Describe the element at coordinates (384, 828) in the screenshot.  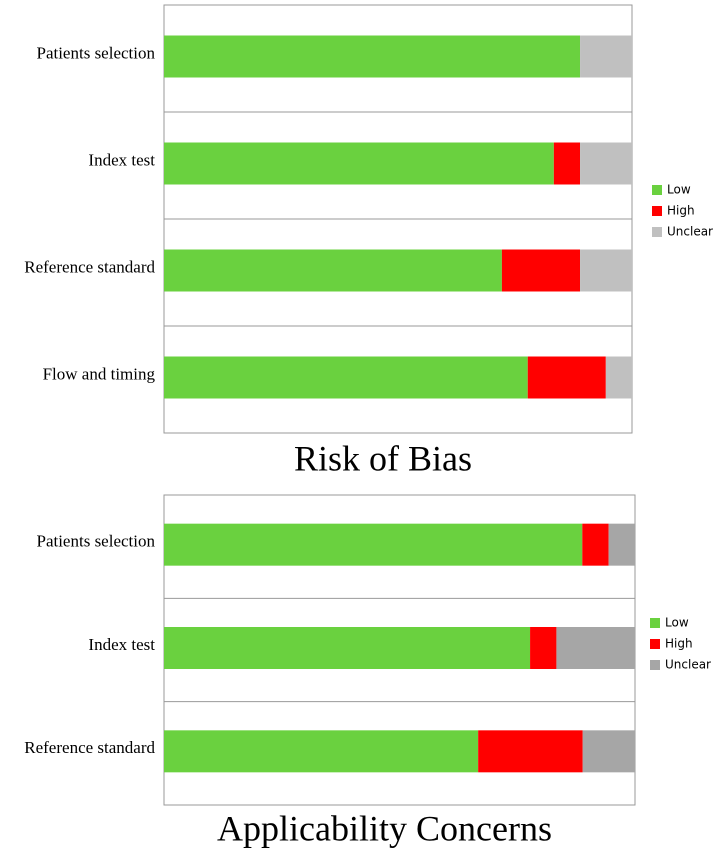
I see `chart-title: Applicability Concerns` at that location.